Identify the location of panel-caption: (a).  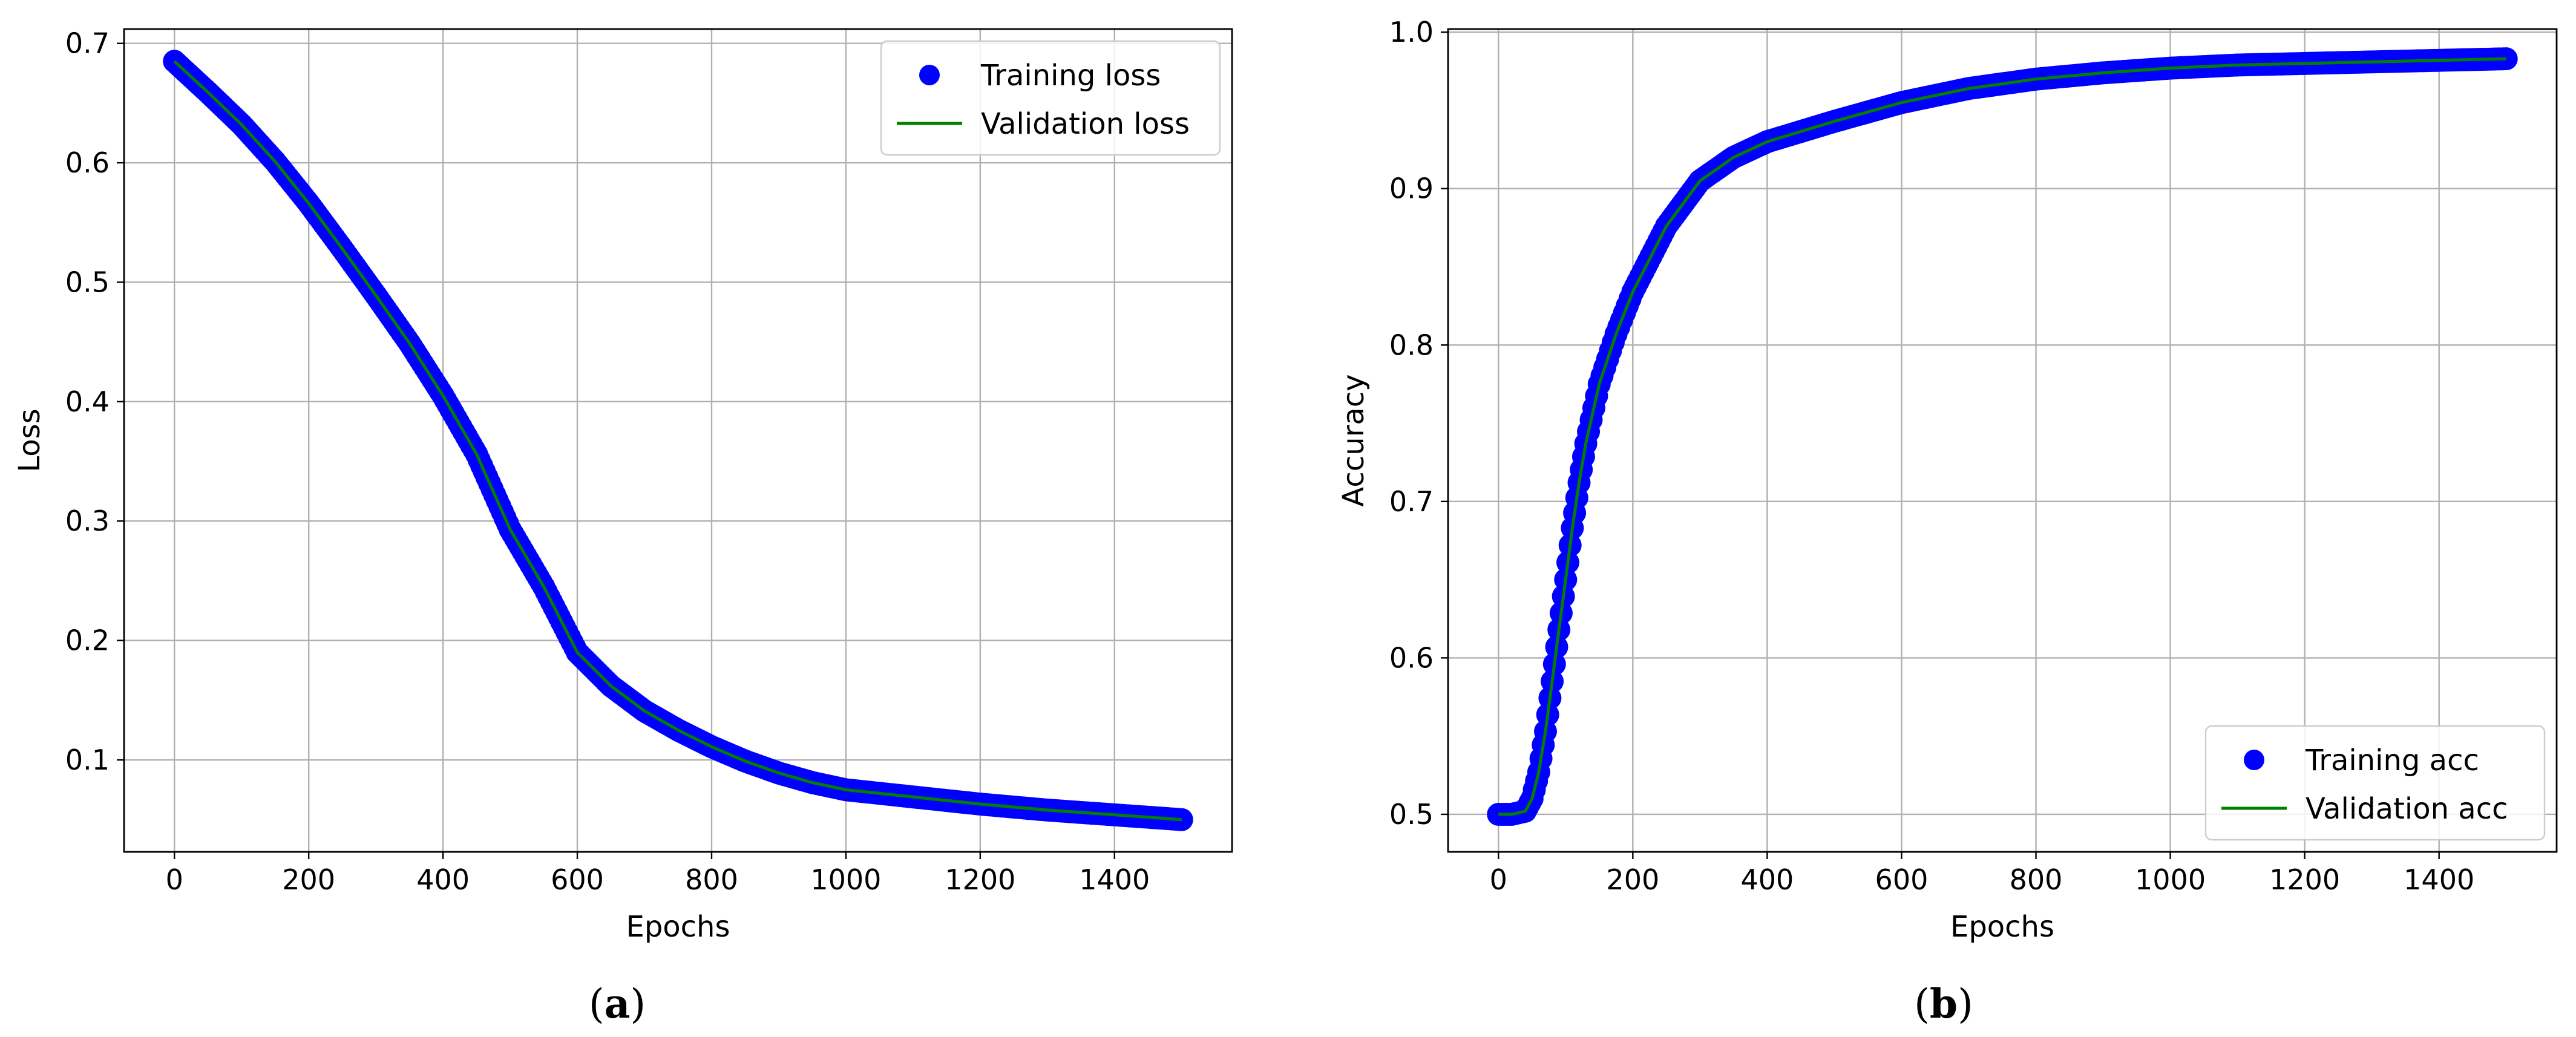
(617, 1003).